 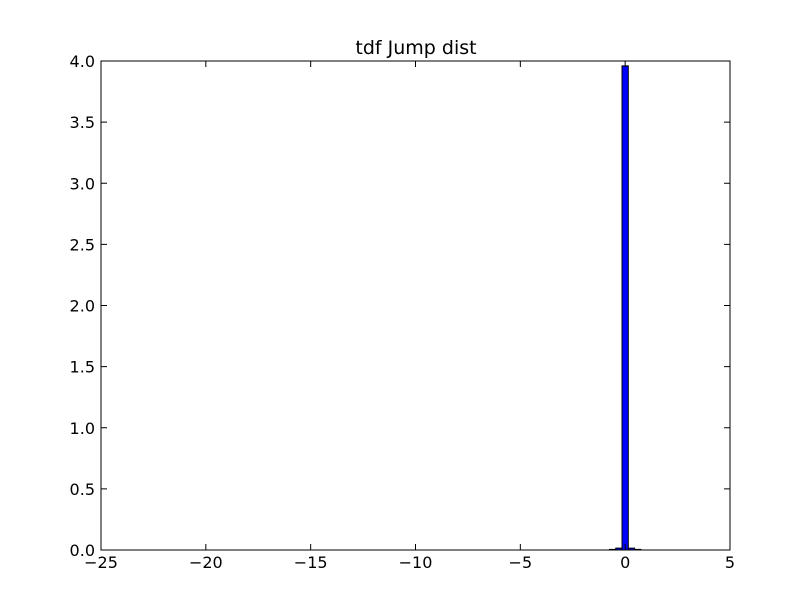 I want to click on y-tick-label: 4.0, so click(x=82, y=61).